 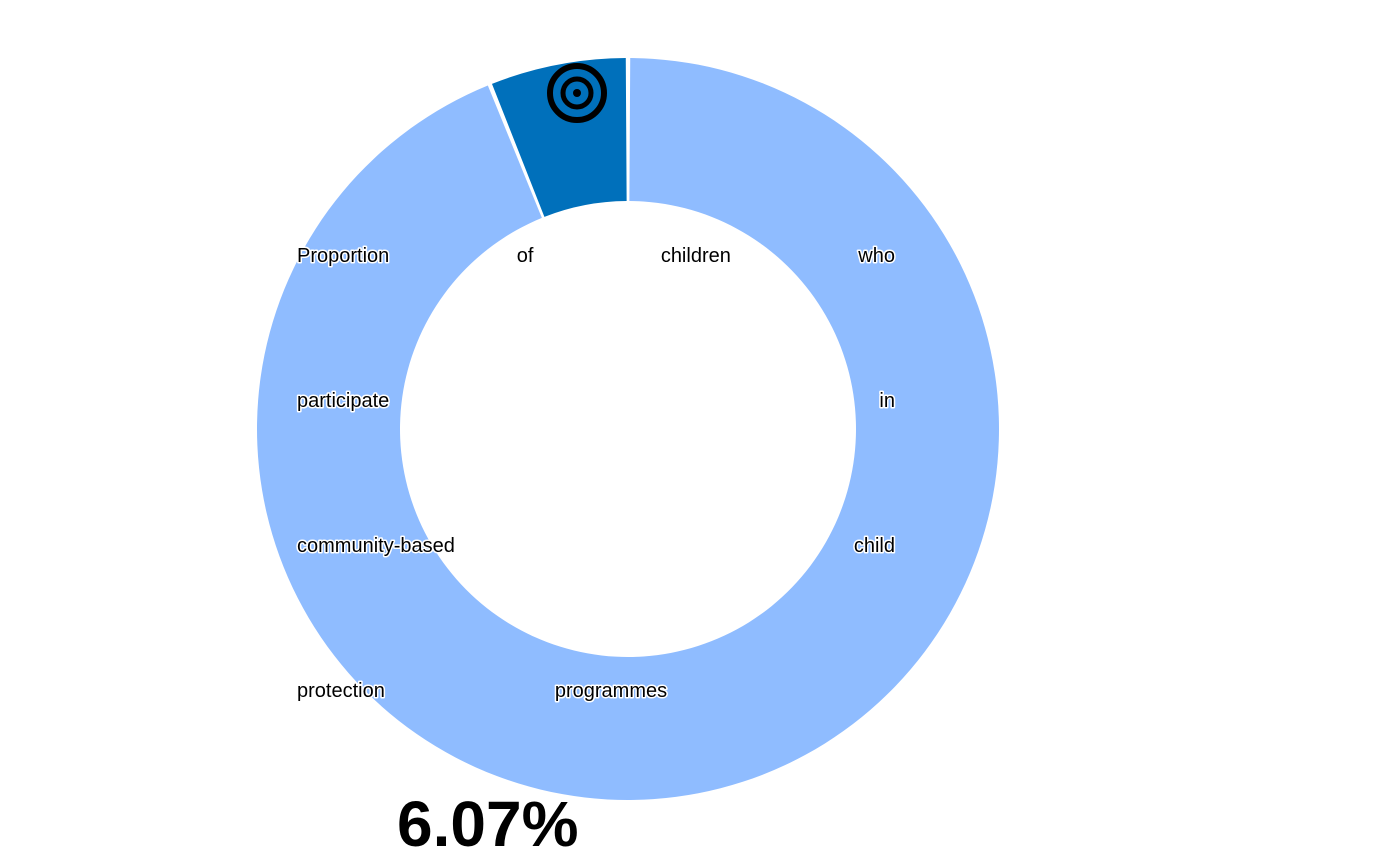 What do you see at coordinates (343, 256) in the screenshot?
I see `overlay-label-word: Proportion` at bounding box center [343, 256].